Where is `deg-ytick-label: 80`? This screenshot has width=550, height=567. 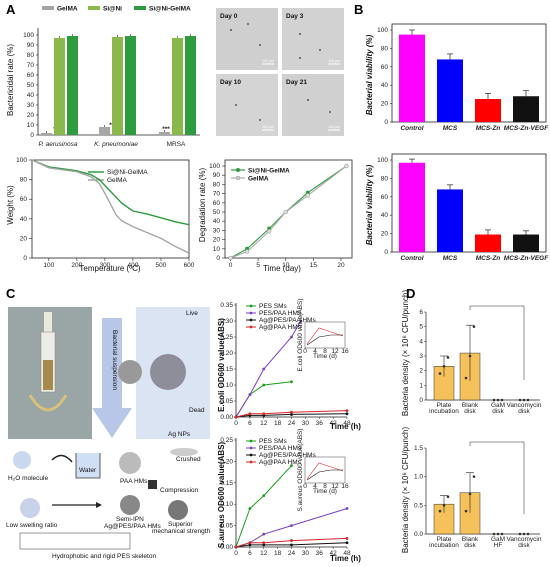
deg-ytick-label: 80 is located at coordinates (217, 184).